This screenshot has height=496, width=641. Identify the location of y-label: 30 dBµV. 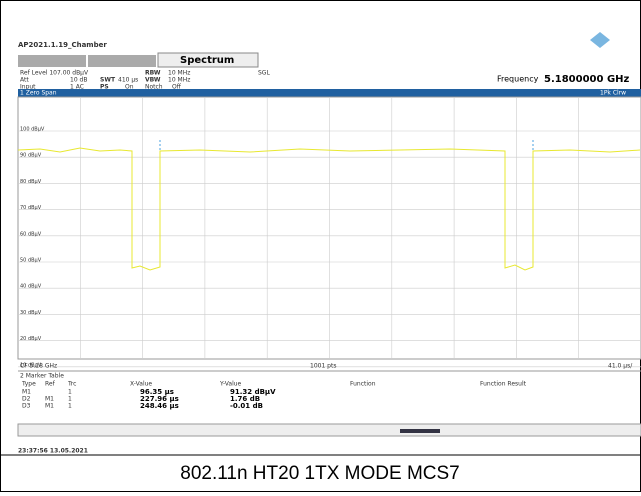
(31, 313).